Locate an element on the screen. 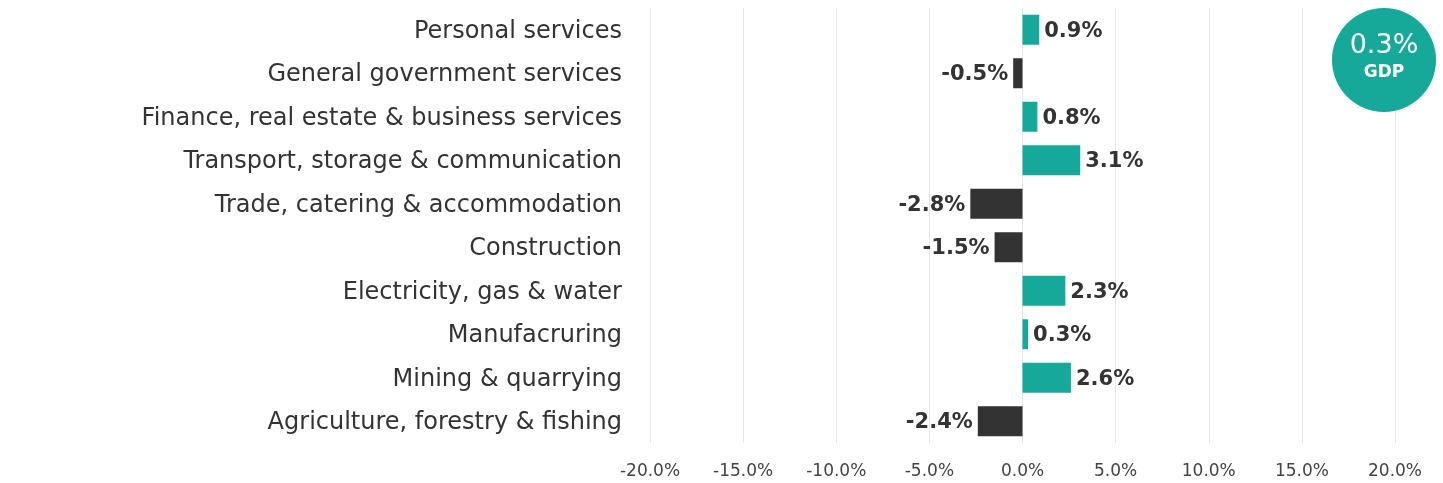  x-tick-label: -20.0% is located at coordinates (650, 469).